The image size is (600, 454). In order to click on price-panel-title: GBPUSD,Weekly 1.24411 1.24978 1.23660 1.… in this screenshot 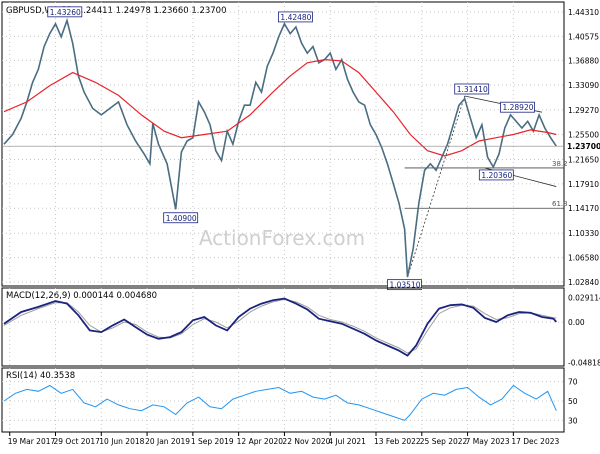, I will do `click(116, 11)`.